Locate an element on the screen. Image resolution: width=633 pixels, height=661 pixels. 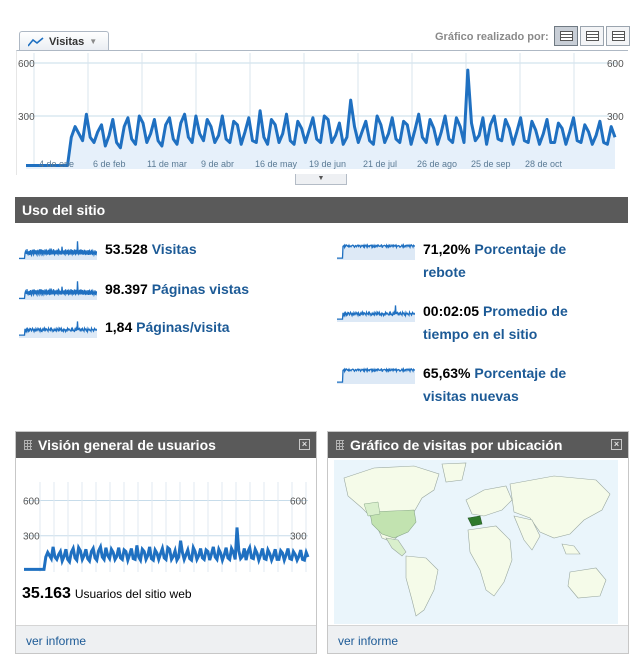
week-view-icon is located at coordinates (592, 36).